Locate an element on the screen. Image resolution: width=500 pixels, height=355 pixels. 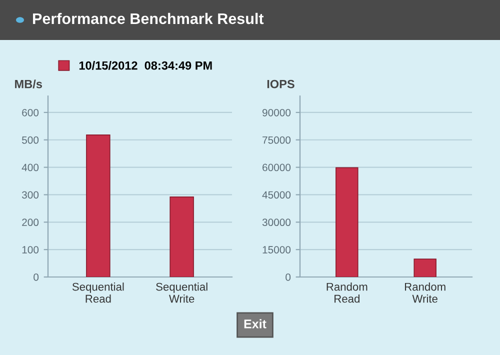
y-tick-label: 200 is located at coordinates (30, 222).